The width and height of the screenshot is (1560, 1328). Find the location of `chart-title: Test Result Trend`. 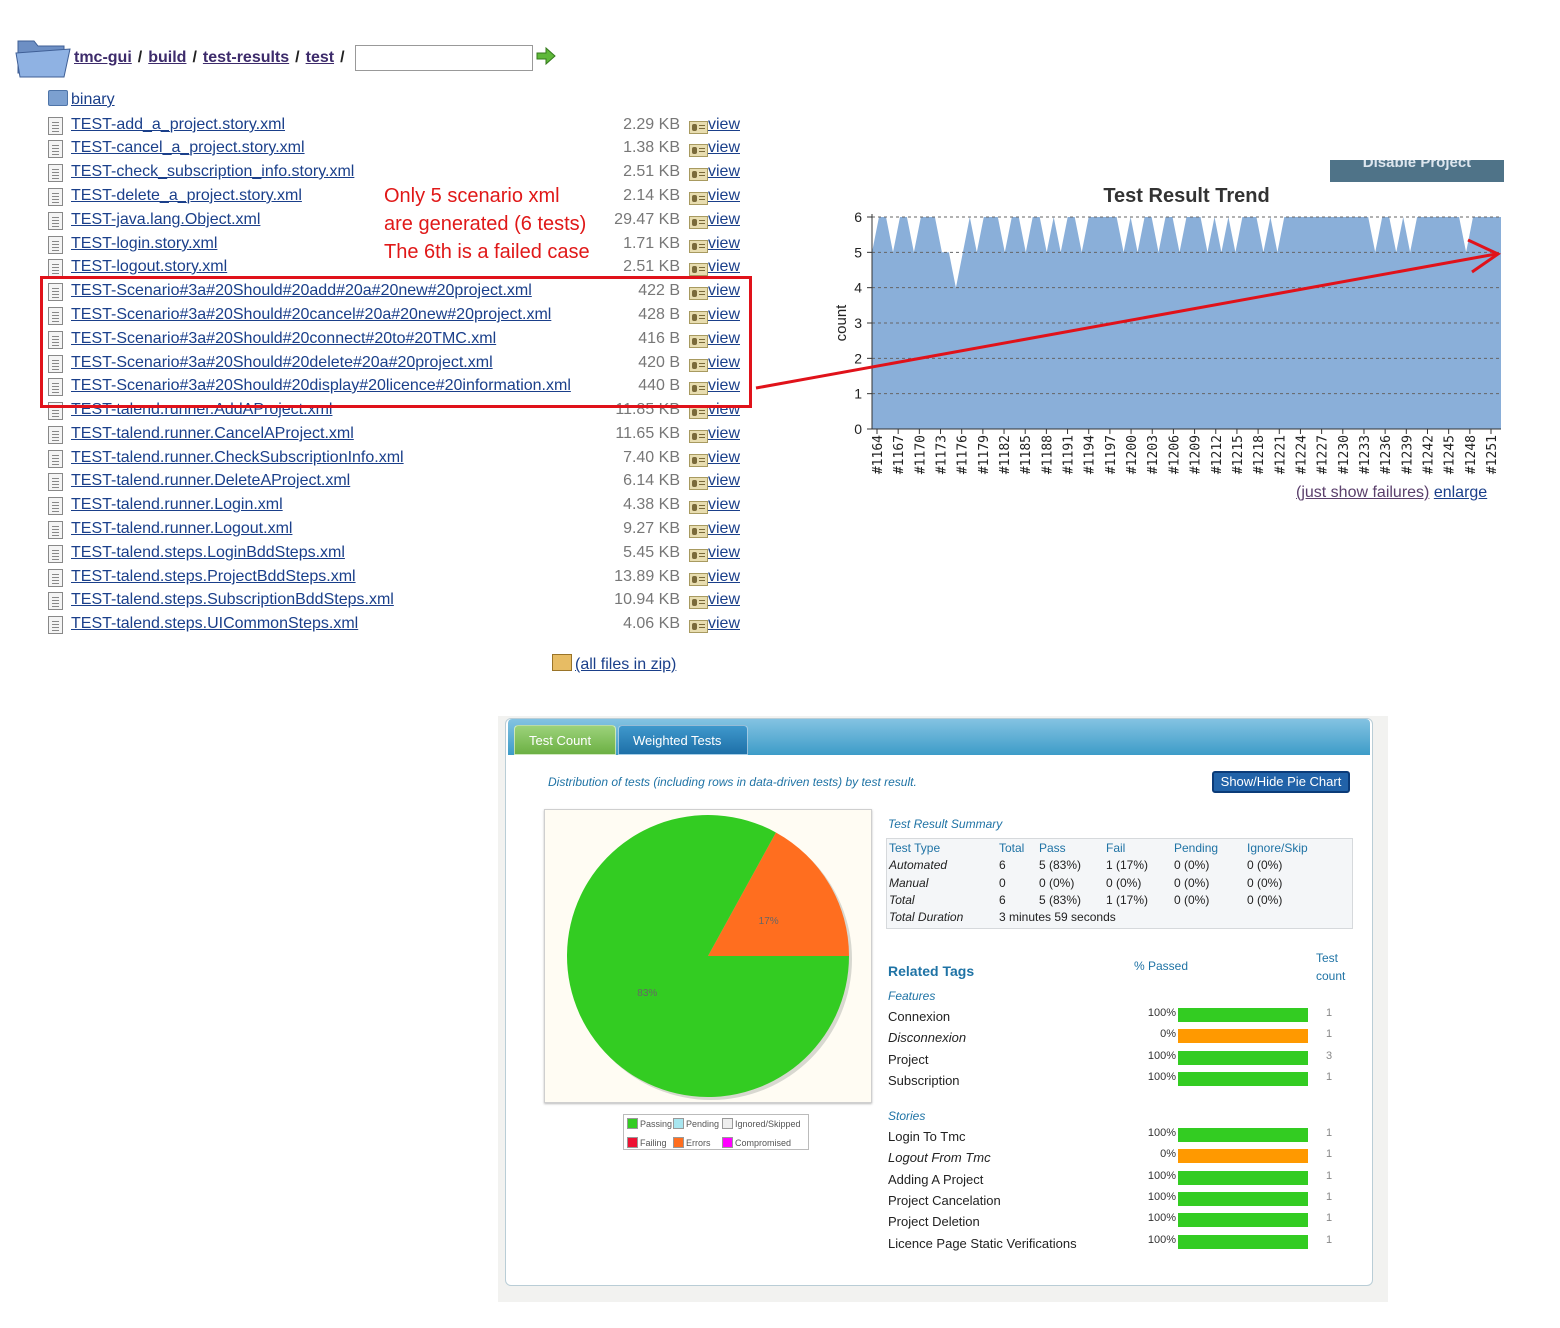

chart-title: Test Result Trend is located at coordinates (1186, 196).